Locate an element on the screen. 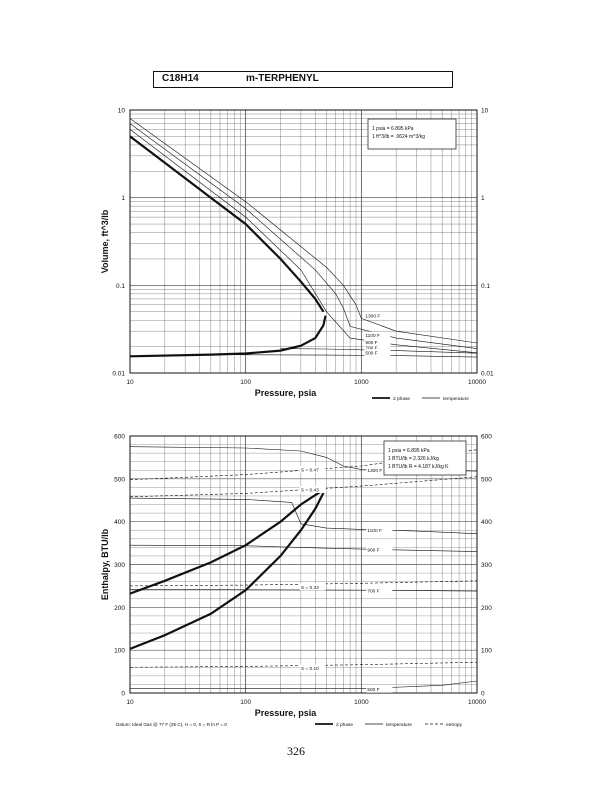  y-tick-label-left: 0 is located at coordinates (123, 694).